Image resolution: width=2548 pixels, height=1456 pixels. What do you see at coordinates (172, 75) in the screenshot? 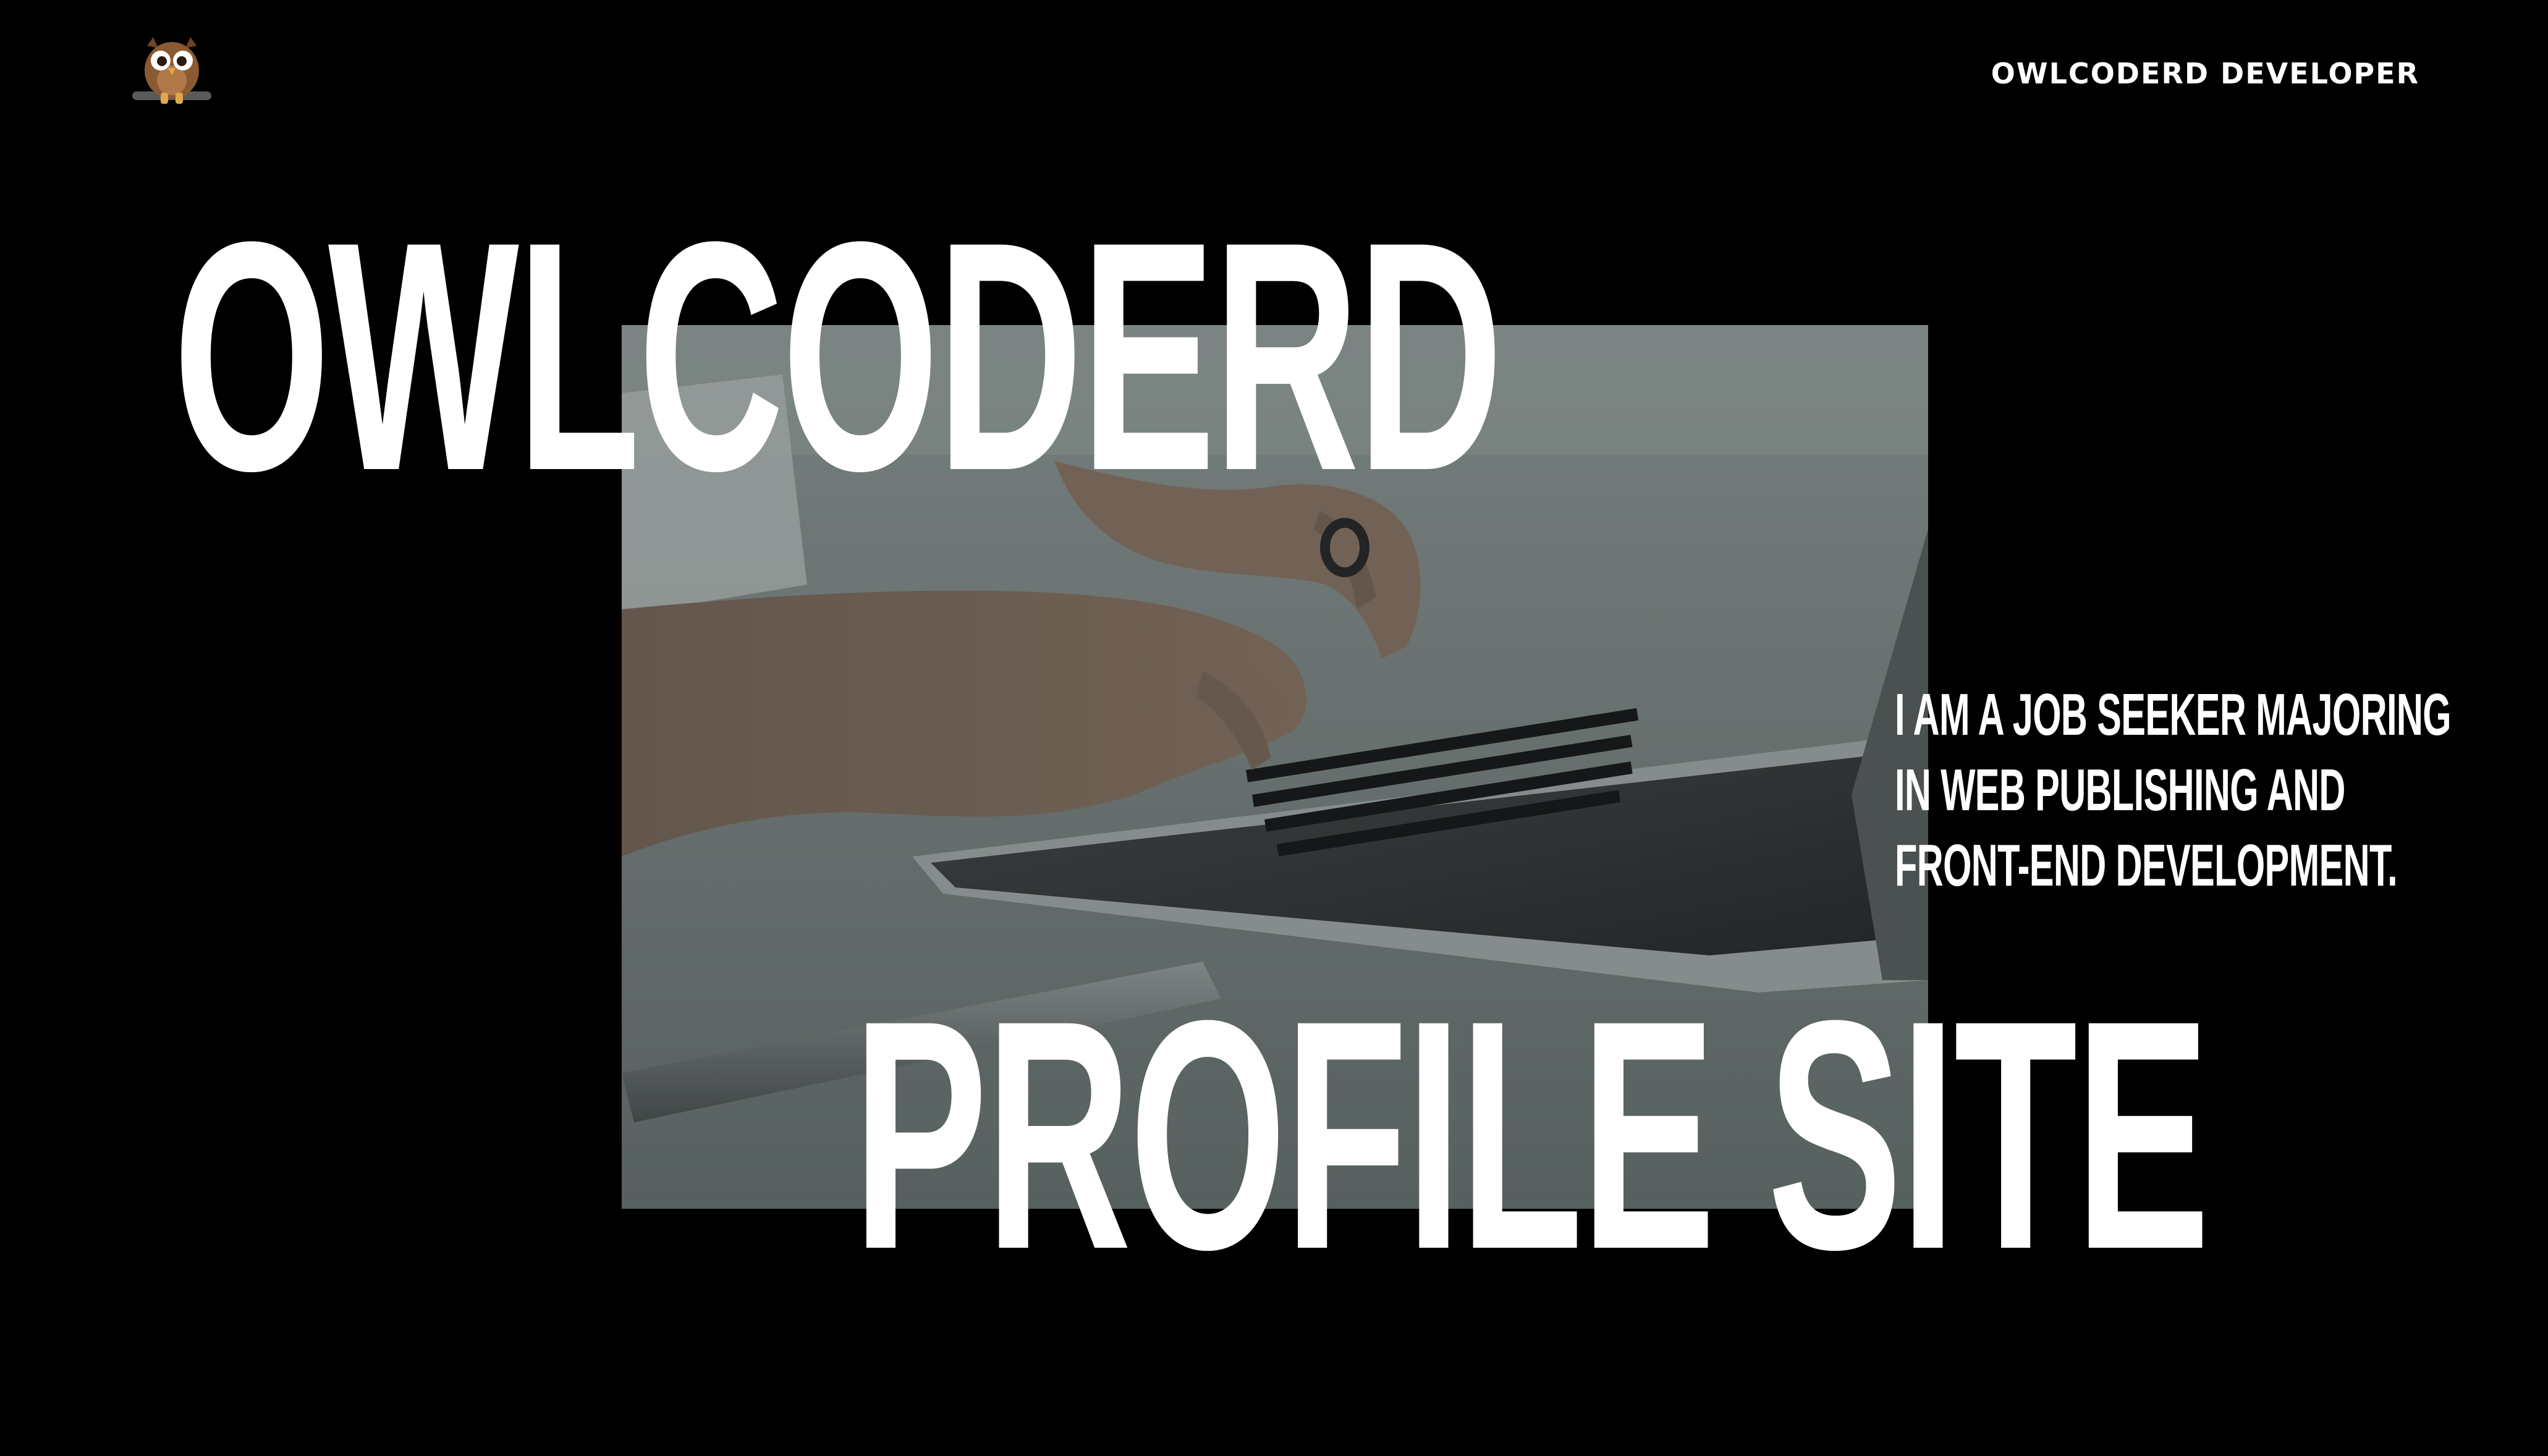
I see `owl-logo-icon` at bounding box center [172, 75].